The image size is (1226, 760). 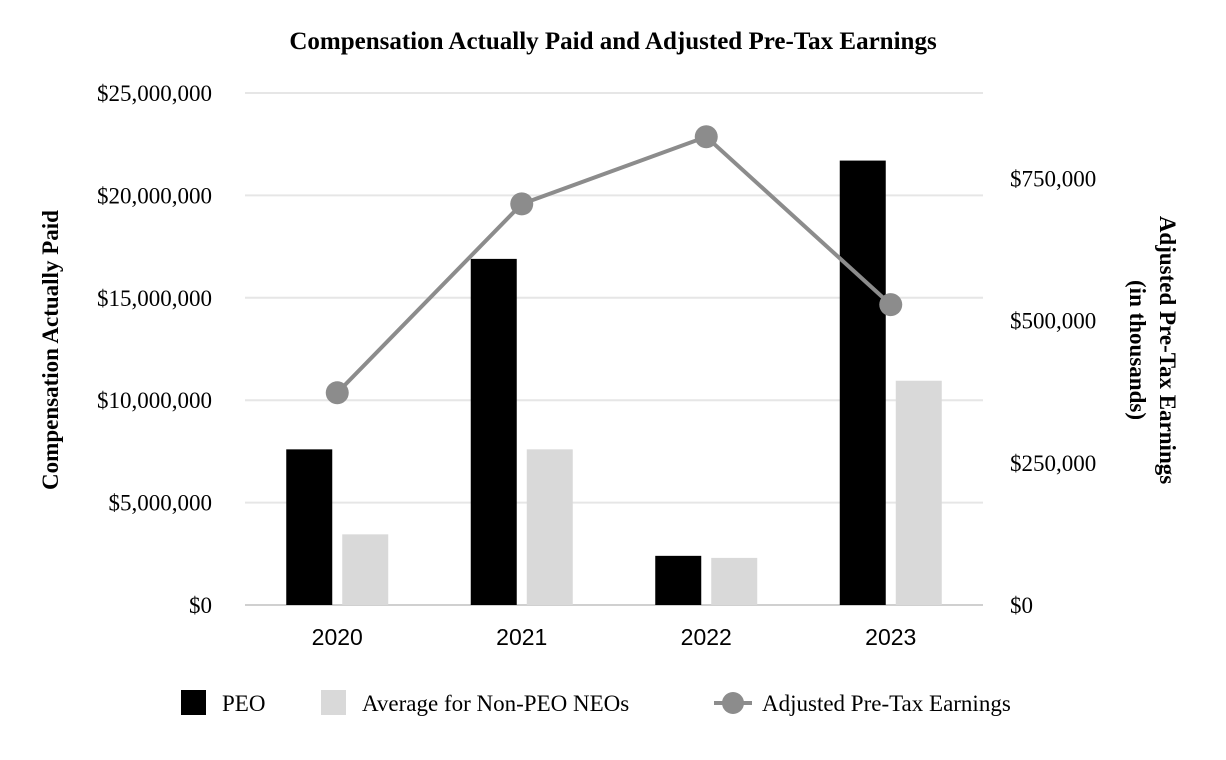 I want to click on left-axis-tick-label: $5,000,000, so click(x=161, y=503).